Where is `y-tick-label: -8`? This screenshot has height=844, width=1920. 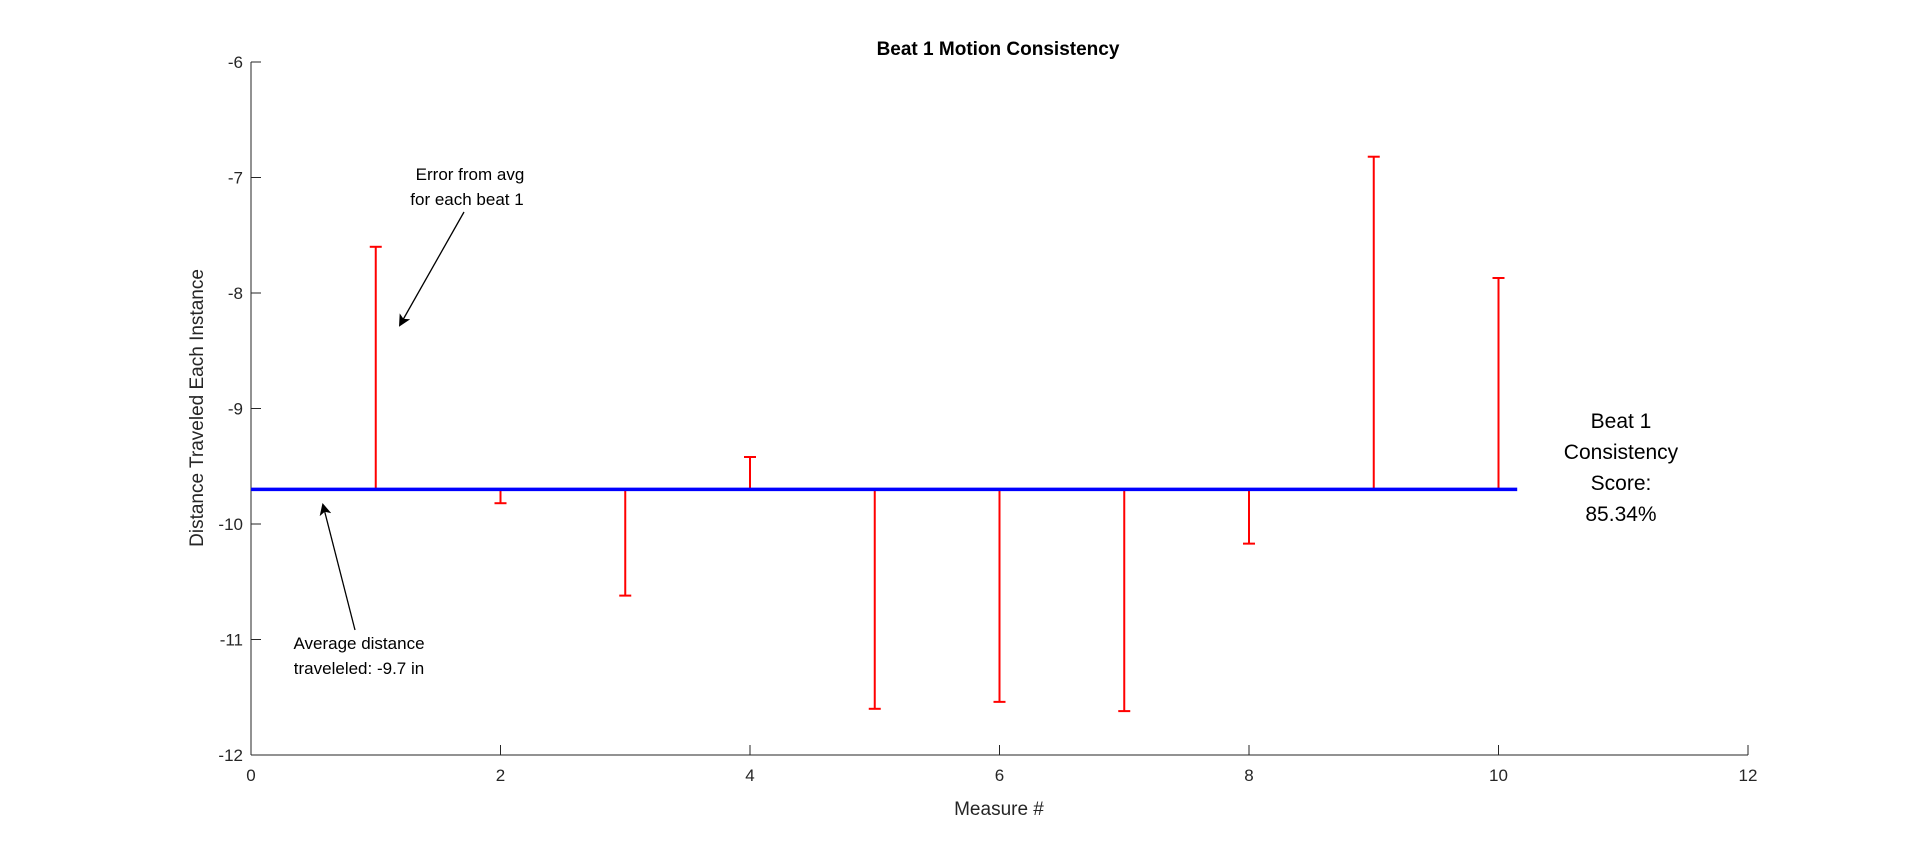 y-tick-label: -8 is located at coordinates (235, 293).